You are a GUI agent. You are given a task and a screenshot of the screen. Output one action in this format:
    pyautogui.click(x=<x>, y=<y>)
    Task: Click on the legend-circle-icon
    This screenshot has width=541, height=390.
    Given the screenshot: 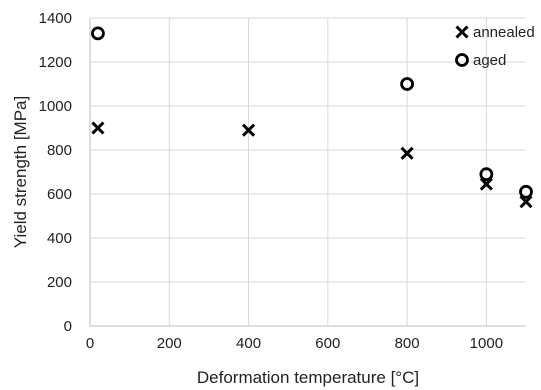 What is the action you would take?
    pyautogui.click(x=462, y=60)
    